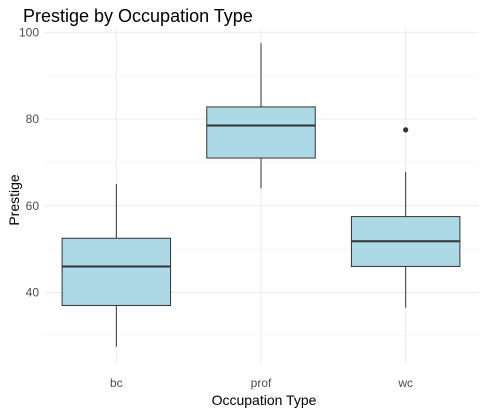  I want to click on x-tick-label: bc, so click(116, 383).